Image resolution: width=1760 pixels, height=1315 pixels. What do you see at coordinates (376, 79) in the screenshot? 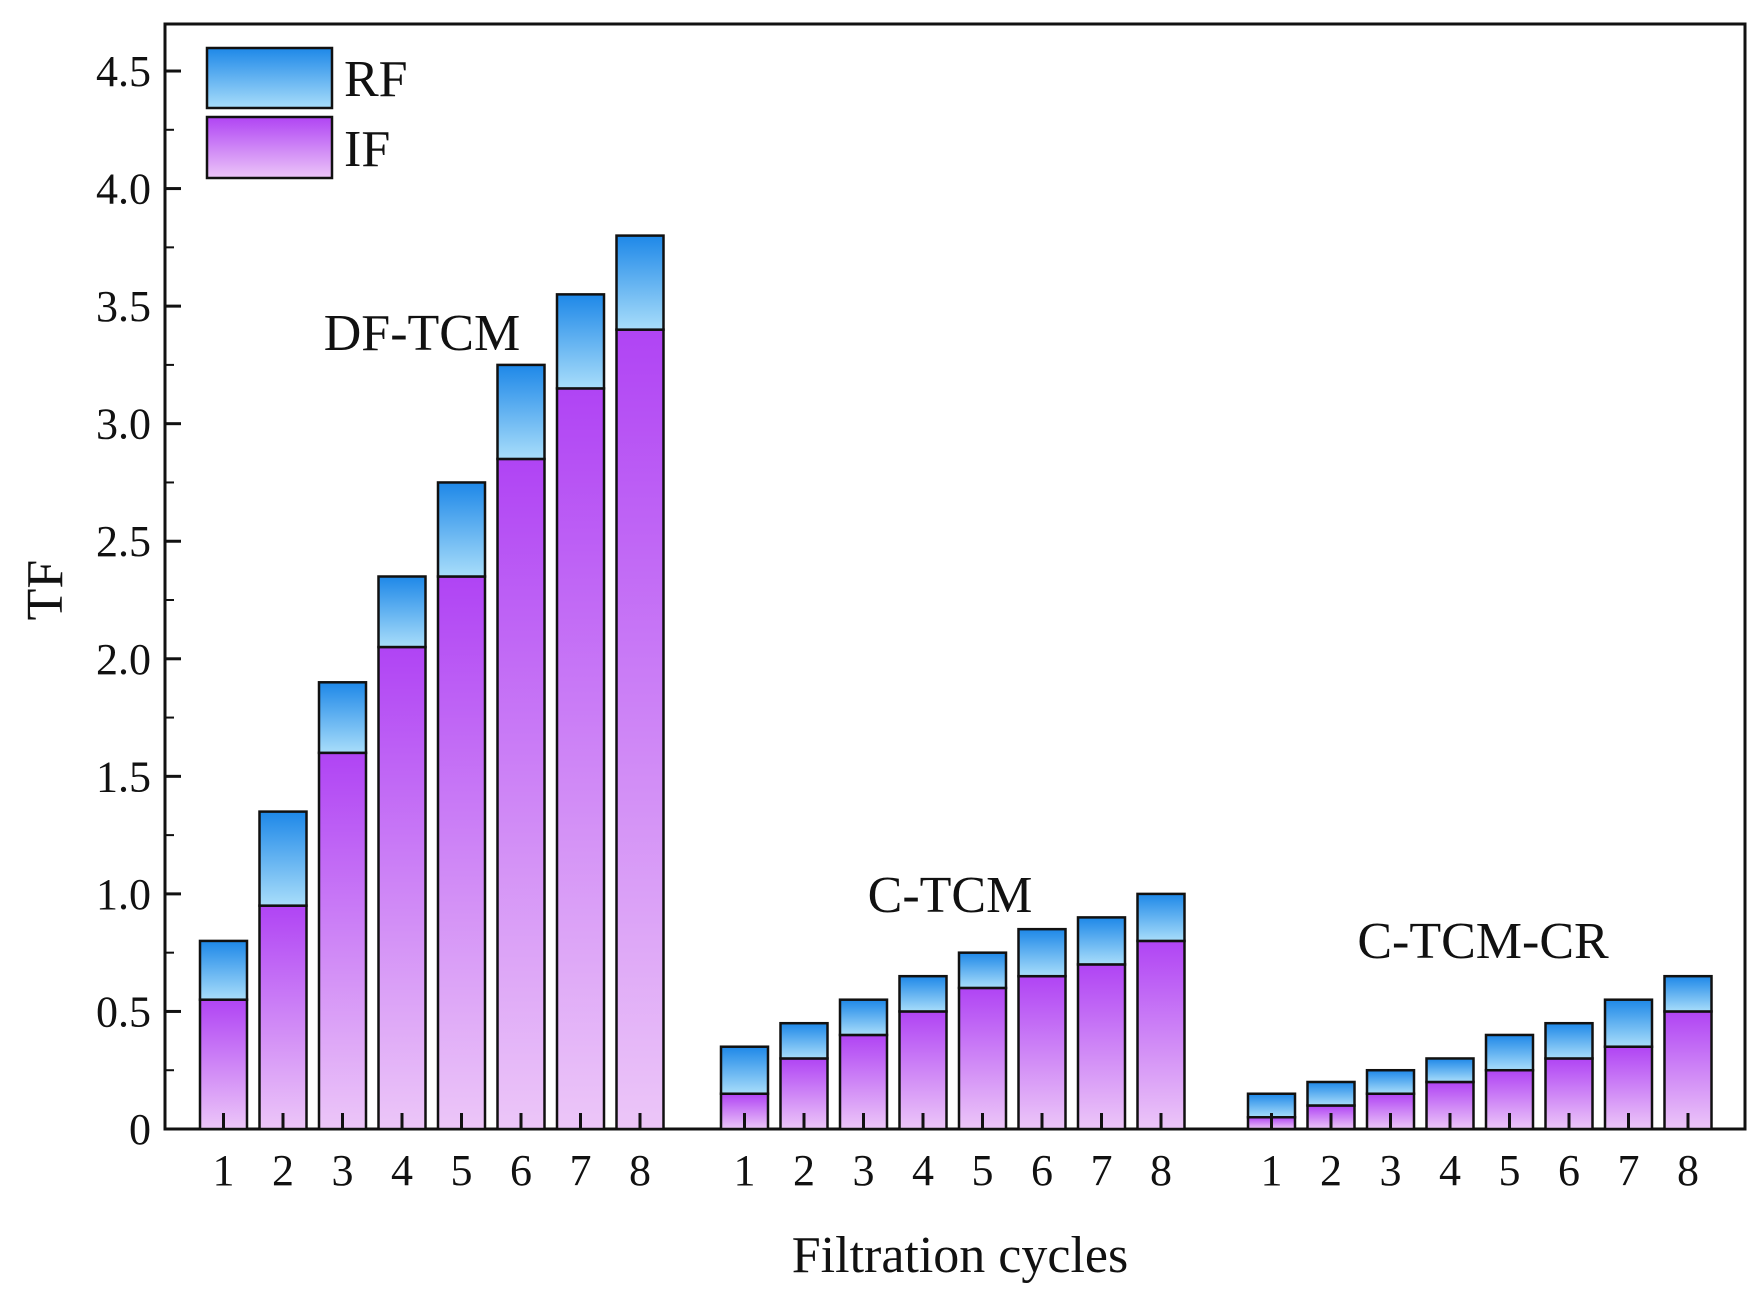
I see `legend-label-rf: RF` at bounding box center [376, 79].